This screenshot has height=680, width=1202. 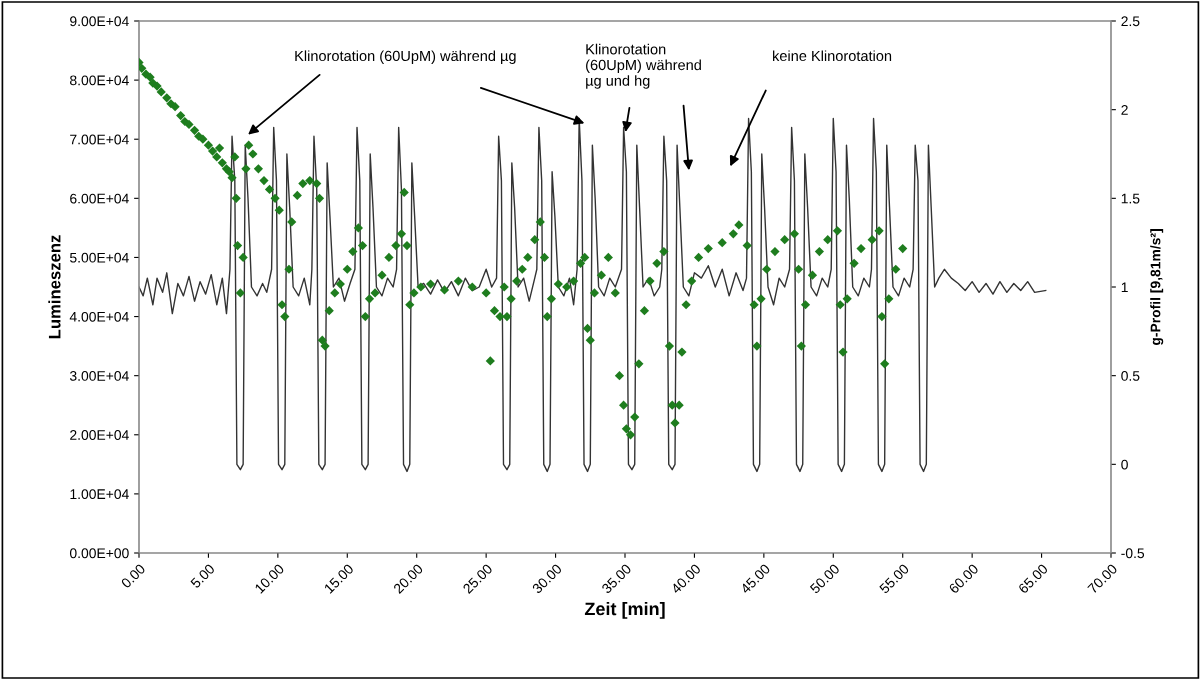 What do you see at coordinates (832, 56) in the screenshot?
I see `annotation: keine Klinorotation` at bounding box center [832, 56].